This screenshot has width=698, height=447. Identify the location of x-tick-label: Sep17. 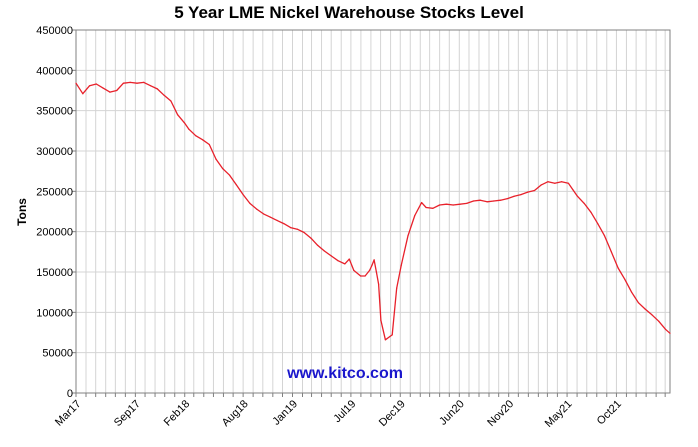
(127, 413).